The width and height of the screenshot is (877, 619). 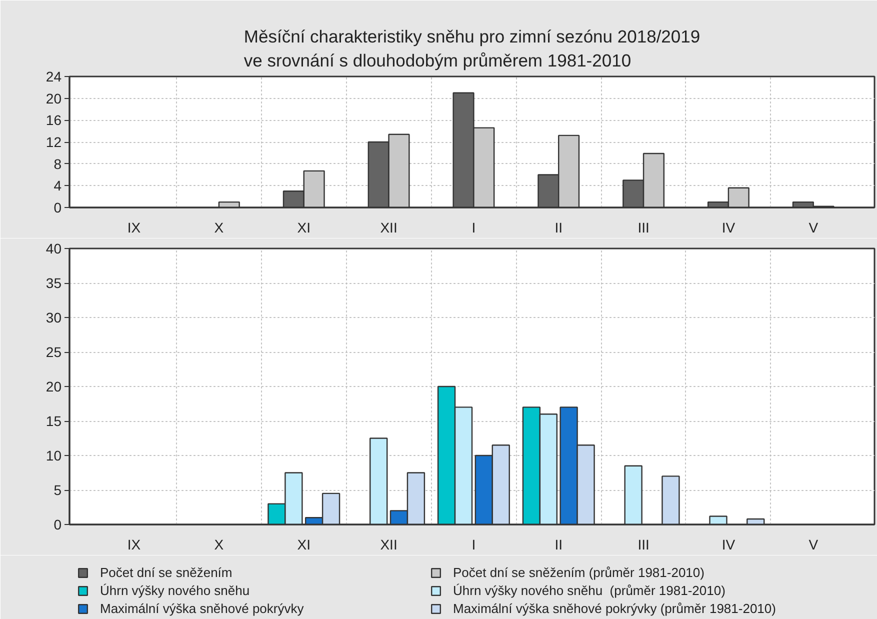 What do you see at coordinates (175, 590) in the screenshot?
I see `legend-label: Úhrn výšky nového sněhu` at bounding box center [175, 590].